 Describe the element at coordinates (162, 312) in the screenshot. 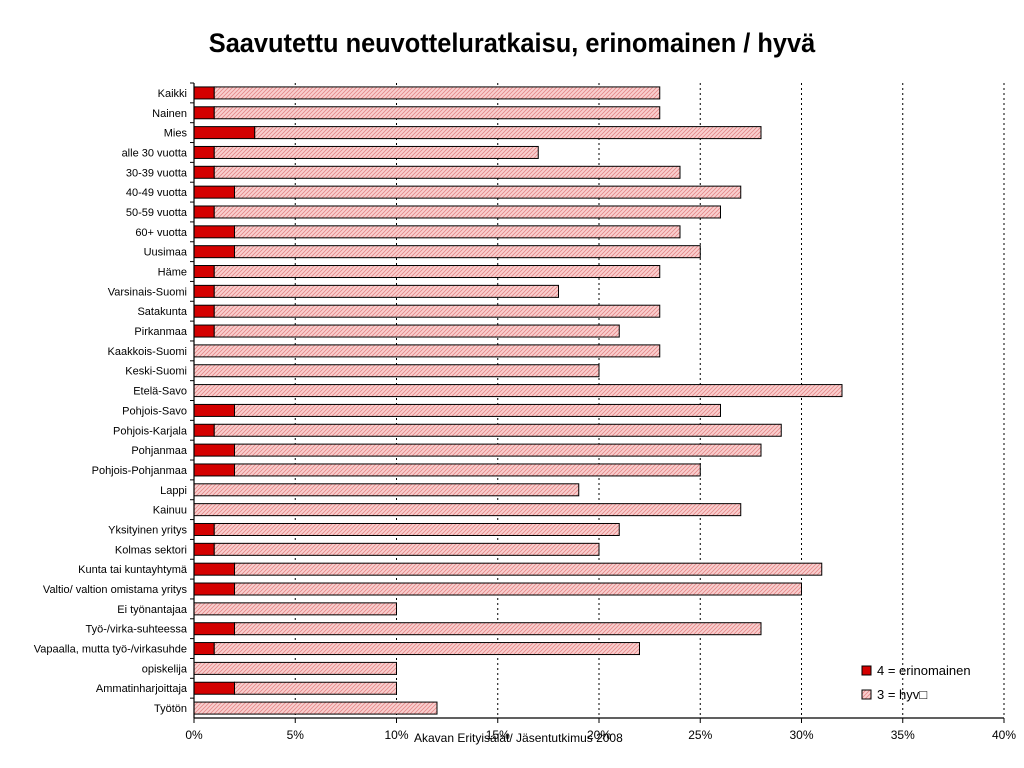

I see `category-label: Satakunta` at that location.